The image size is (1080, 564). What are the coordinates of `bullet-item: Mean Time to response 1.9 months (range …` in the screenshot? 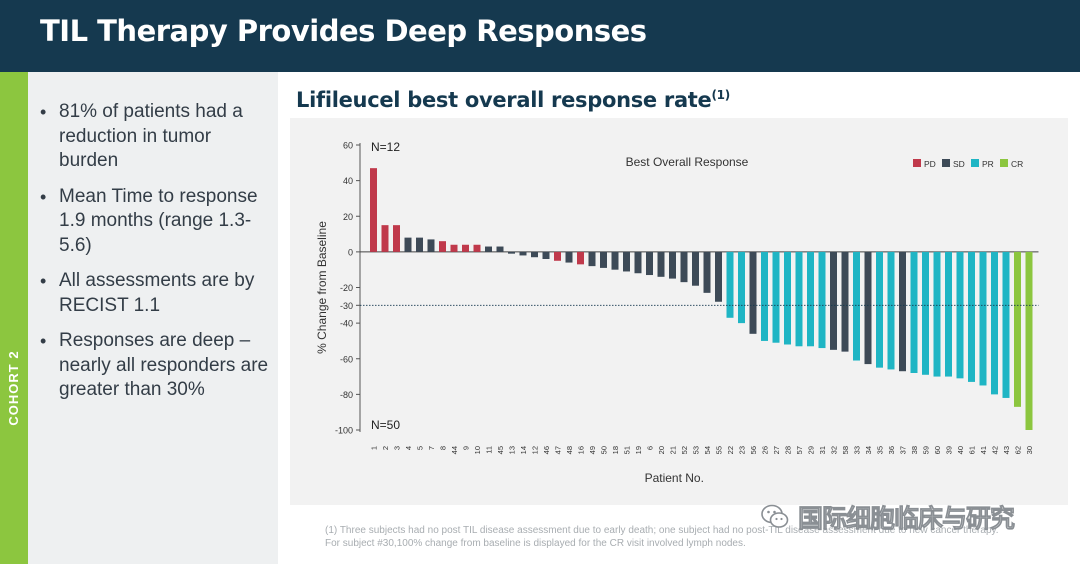 It's located at (156, 222).